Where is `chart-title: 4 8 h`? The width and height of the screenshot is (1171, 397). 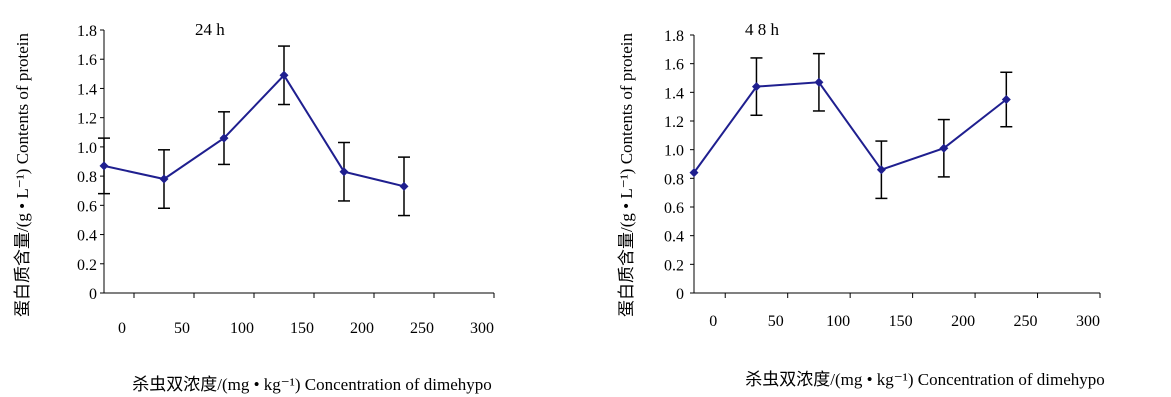 chart-title: 4 8 h is located at coordinates (762, 29).